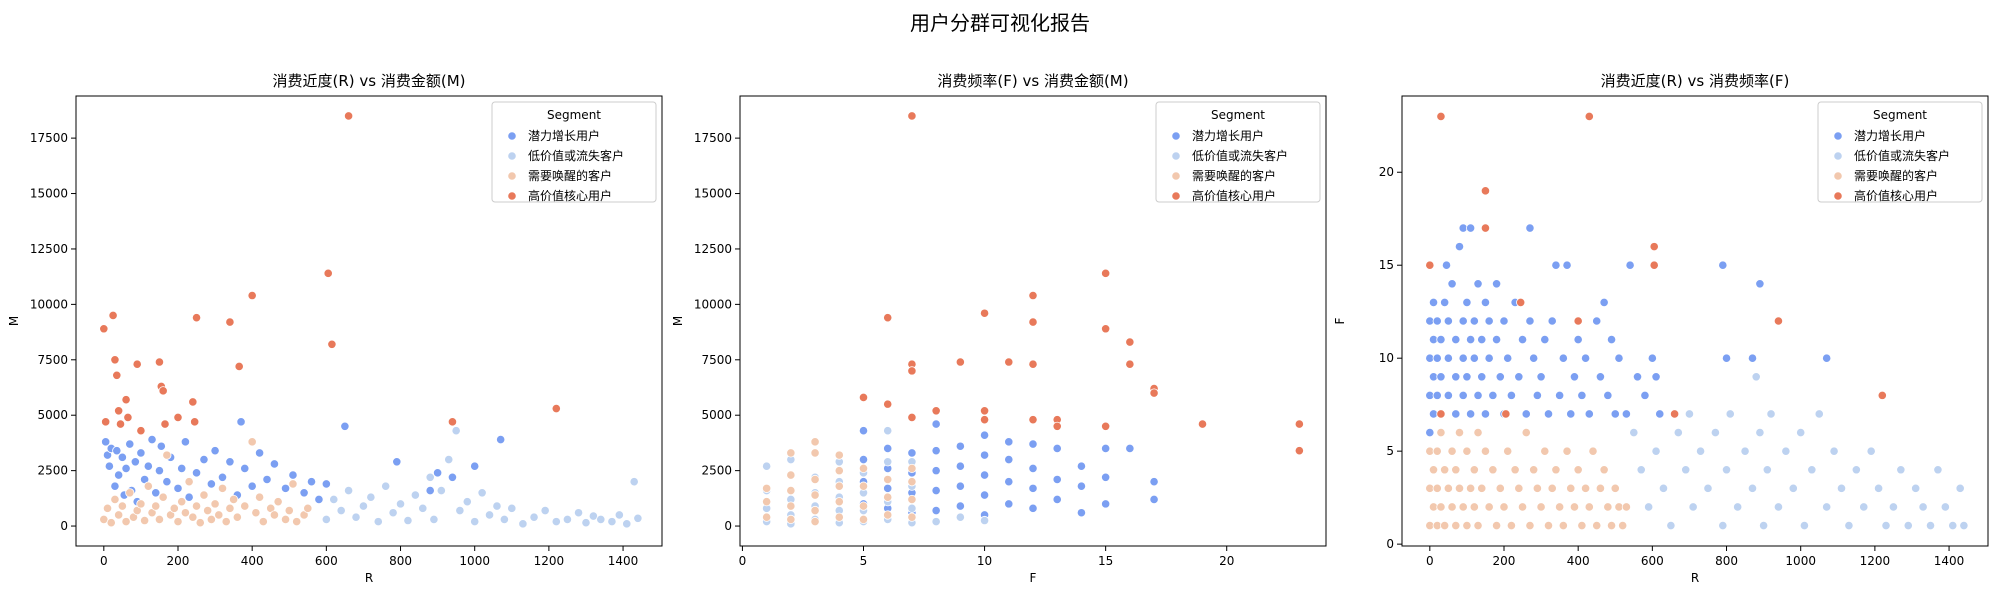 The width and height of the screenshot is (2000, 600). I want to click on x-tick-label: 1400, so click(623, 561).